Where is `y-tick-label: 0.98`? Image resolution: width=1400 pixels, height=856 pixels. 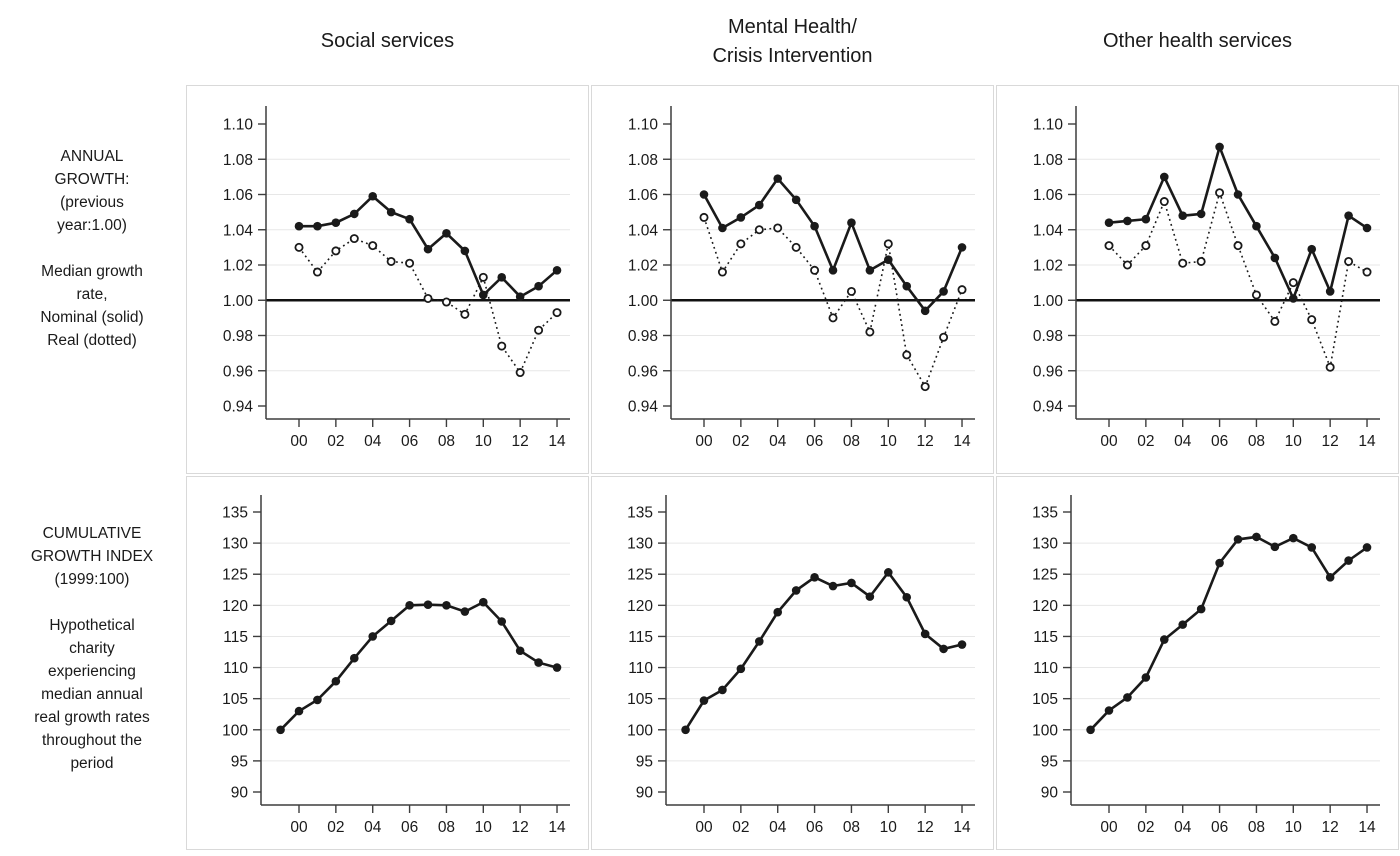
y-tick-label: 0.98 is located at coordinates (1048, 336).